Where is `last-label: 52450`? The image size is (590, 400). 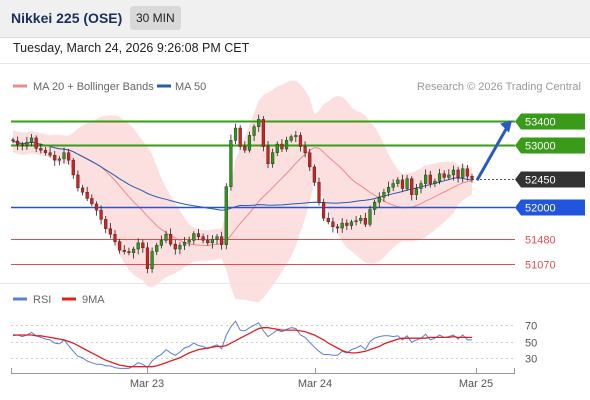
last-label: 52450 is located at coordinates (540, 181).